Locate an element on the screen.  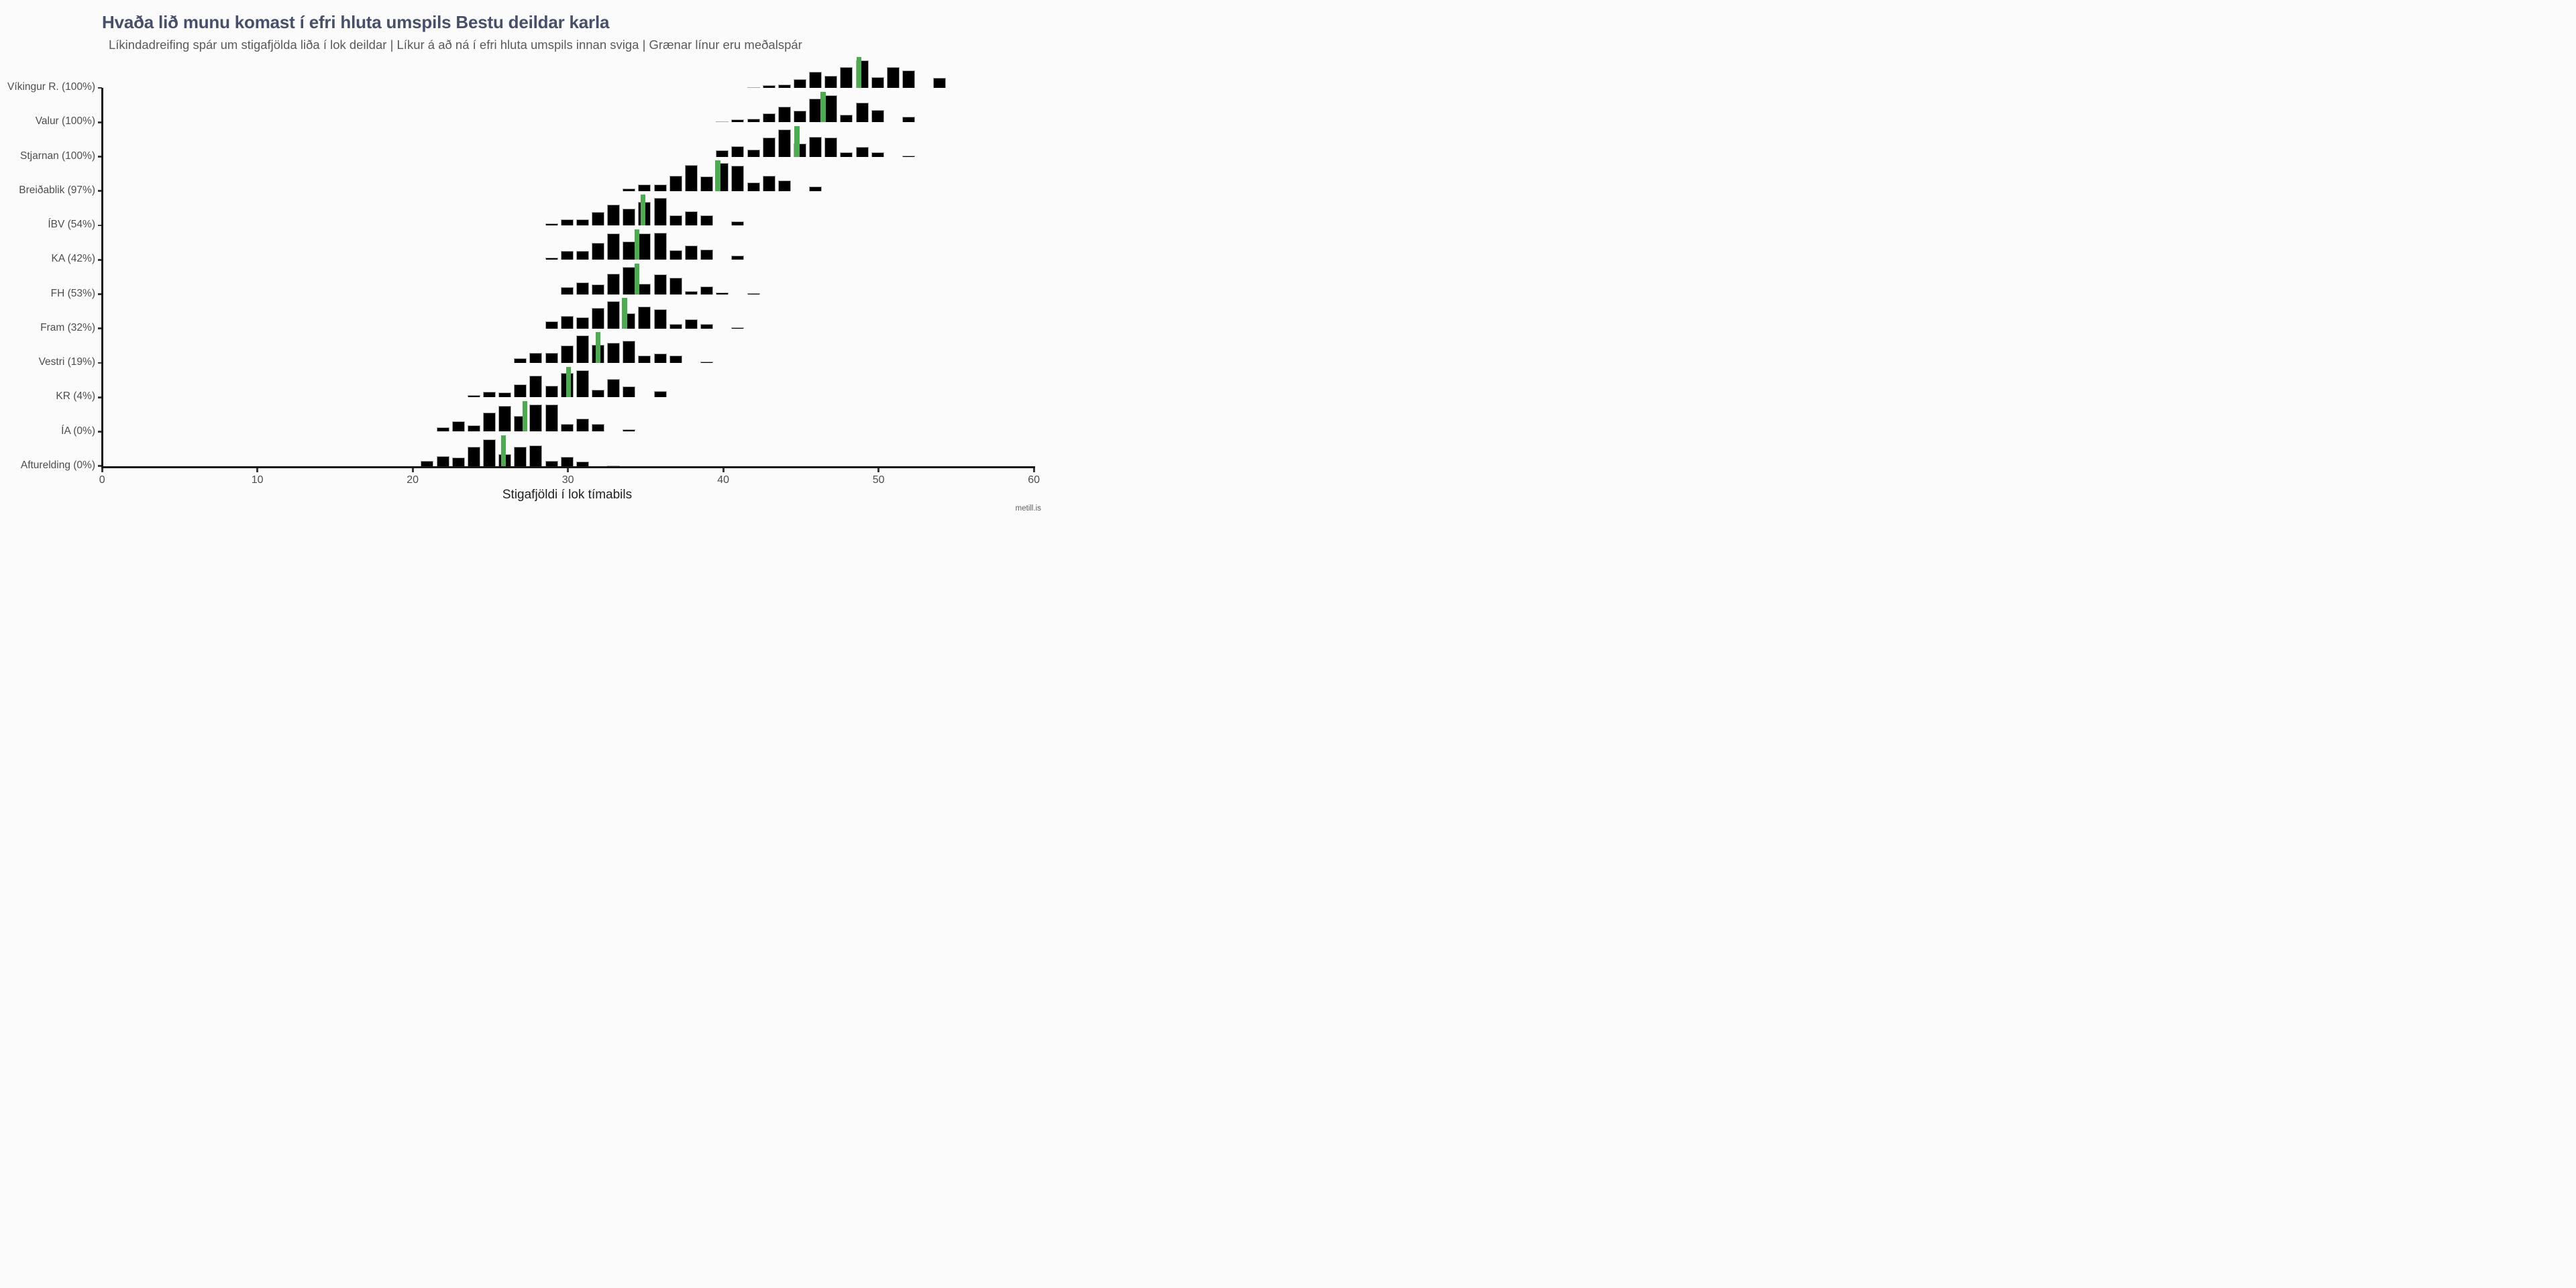
team-label: ÍBV (54%) is located at coordinates (71, 225).